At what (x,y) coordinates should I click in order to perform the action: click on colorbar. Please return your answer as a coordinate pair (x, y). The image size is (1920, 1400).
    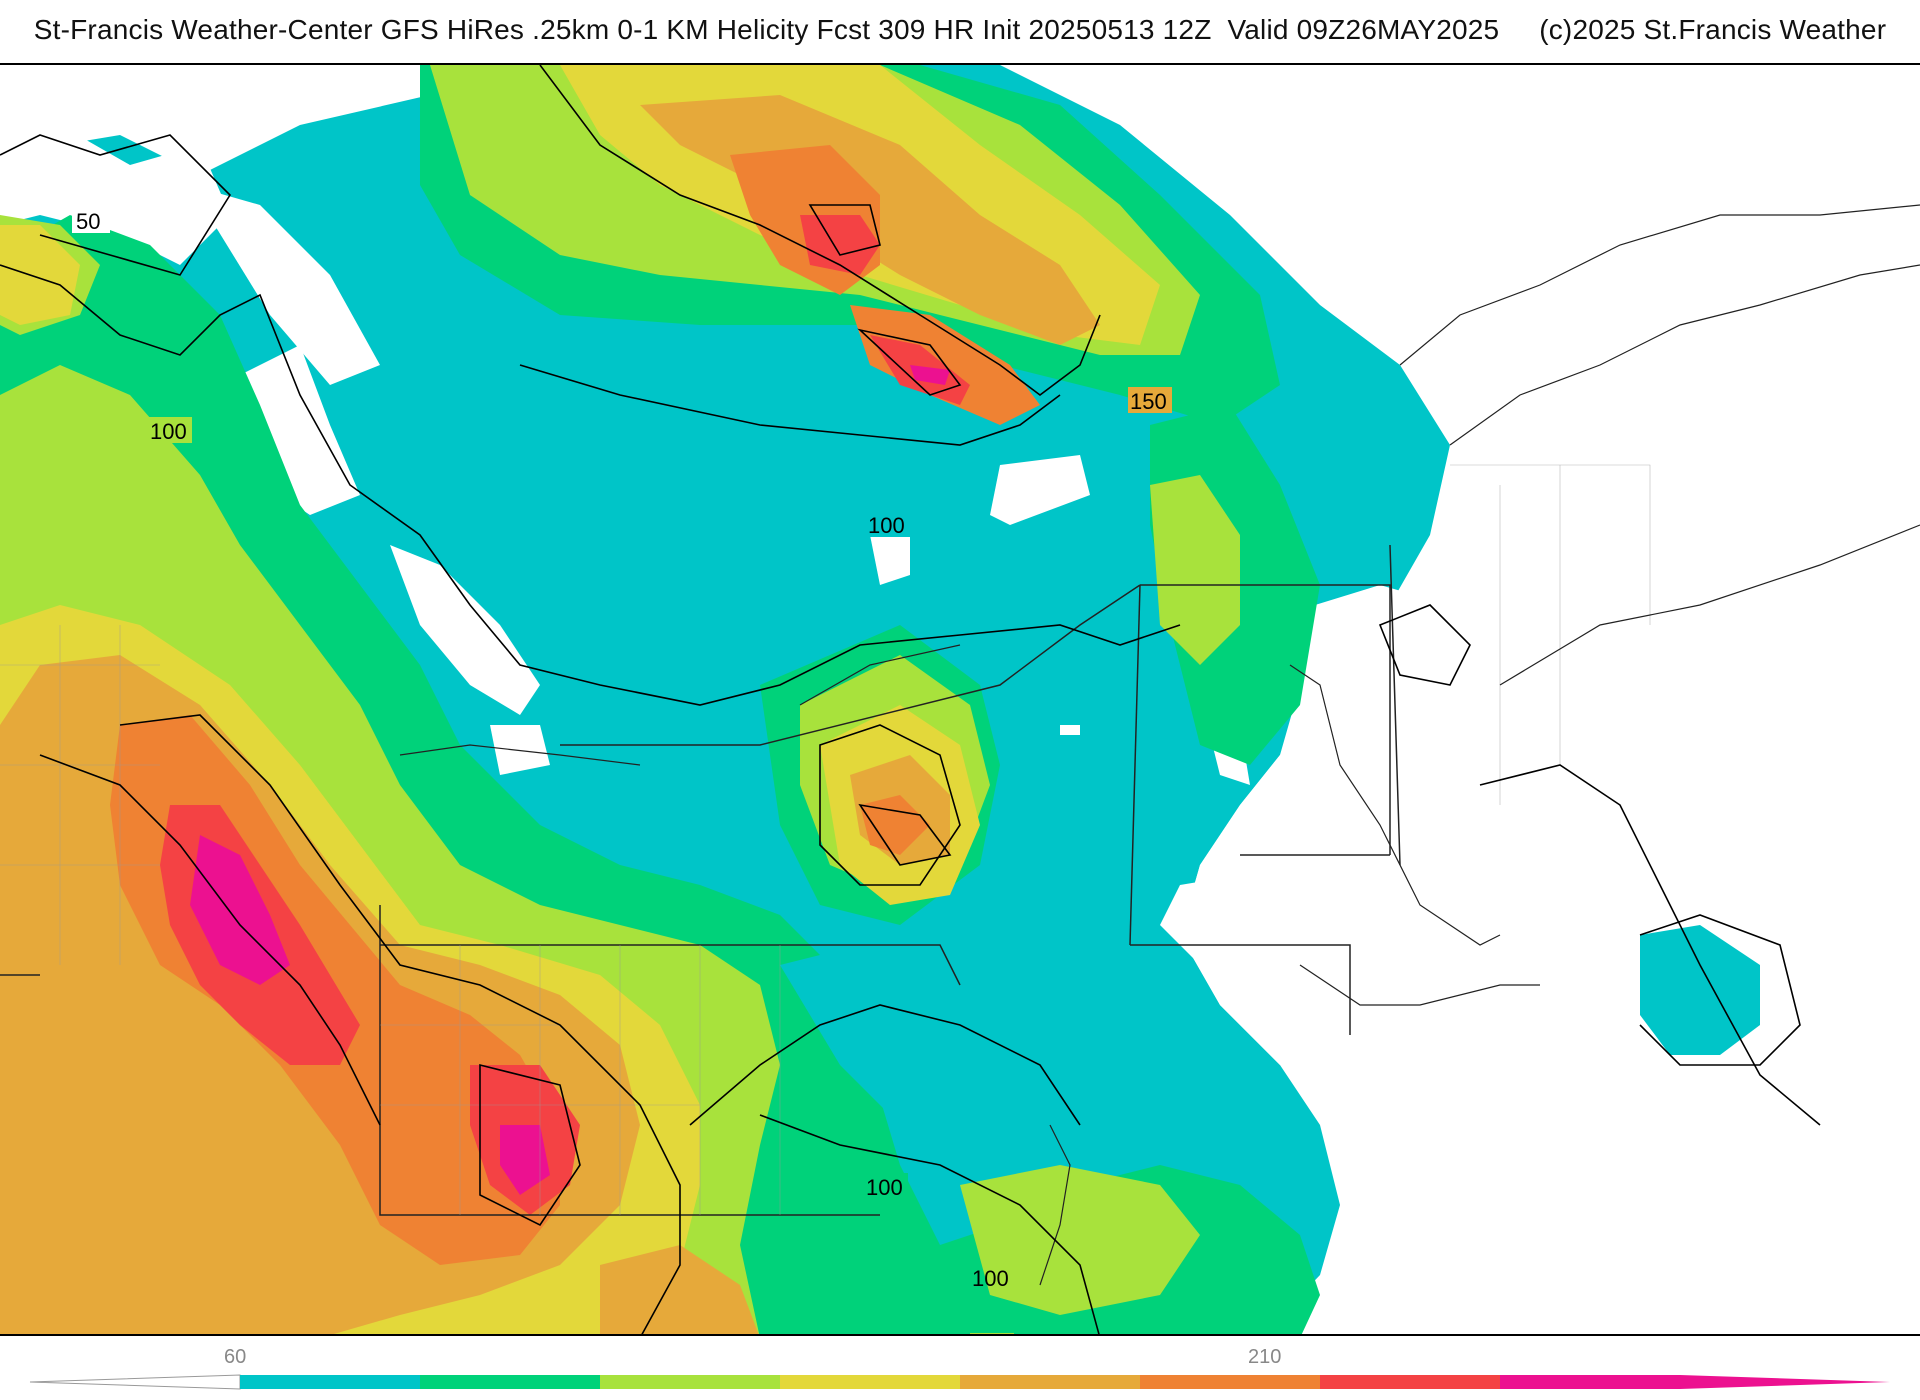
    Looking at the image, I should click on (959, 1382).